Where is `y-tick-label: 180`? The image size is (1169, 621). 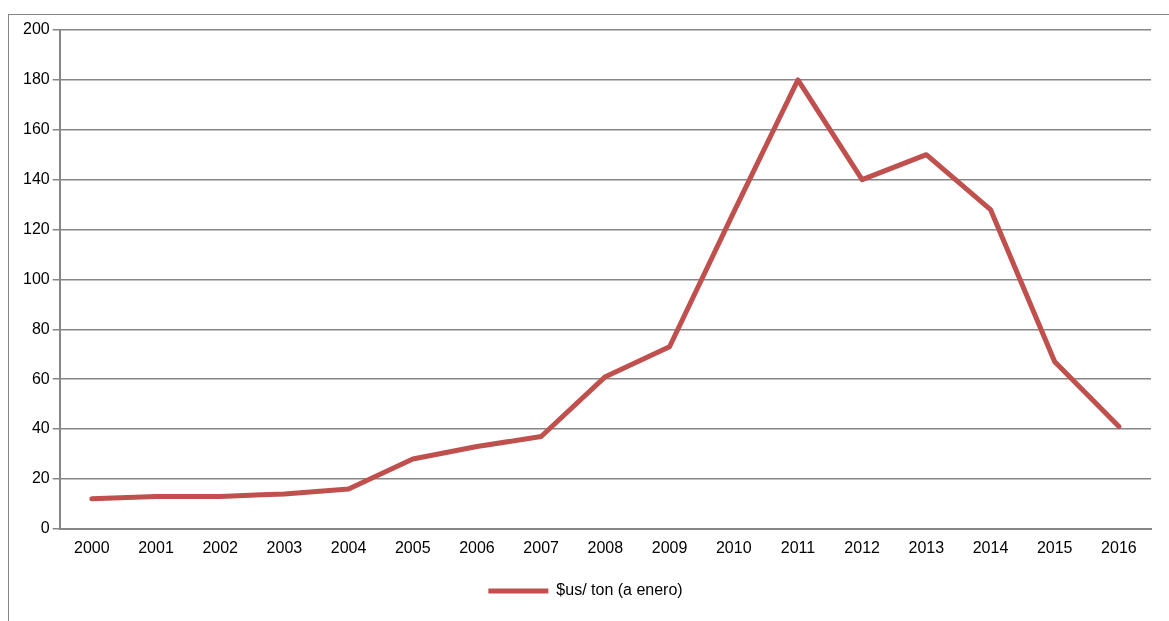
y-tick-label: 180 is located at coordinates (36, 79).